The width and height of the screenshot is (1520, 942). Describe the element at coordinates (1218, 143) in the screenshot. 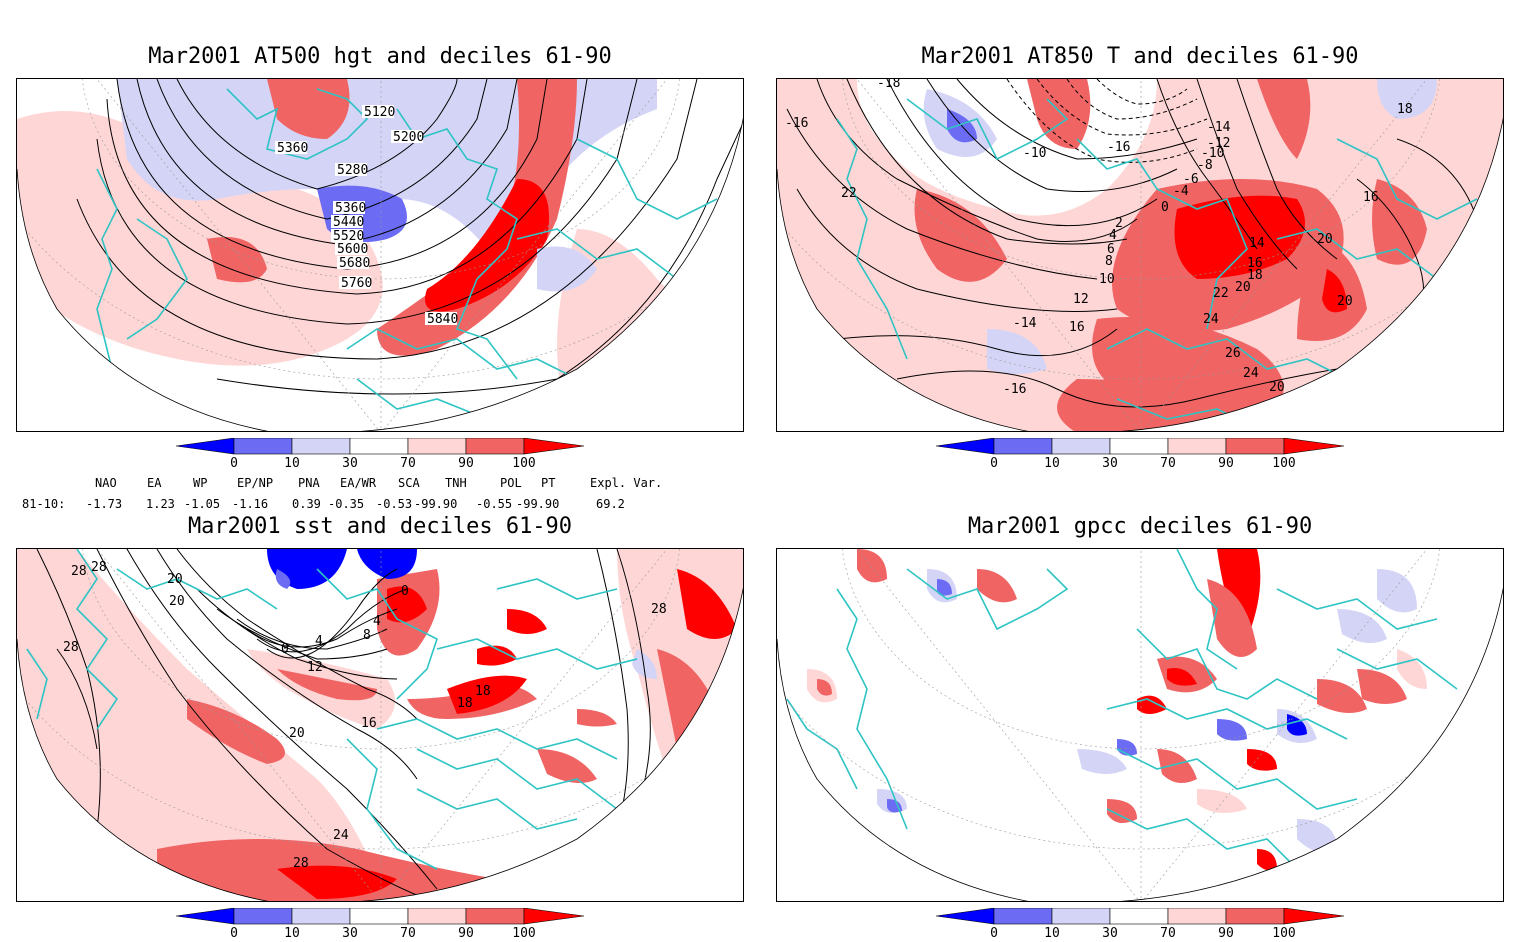

I see `contour-label: -12` at that location.